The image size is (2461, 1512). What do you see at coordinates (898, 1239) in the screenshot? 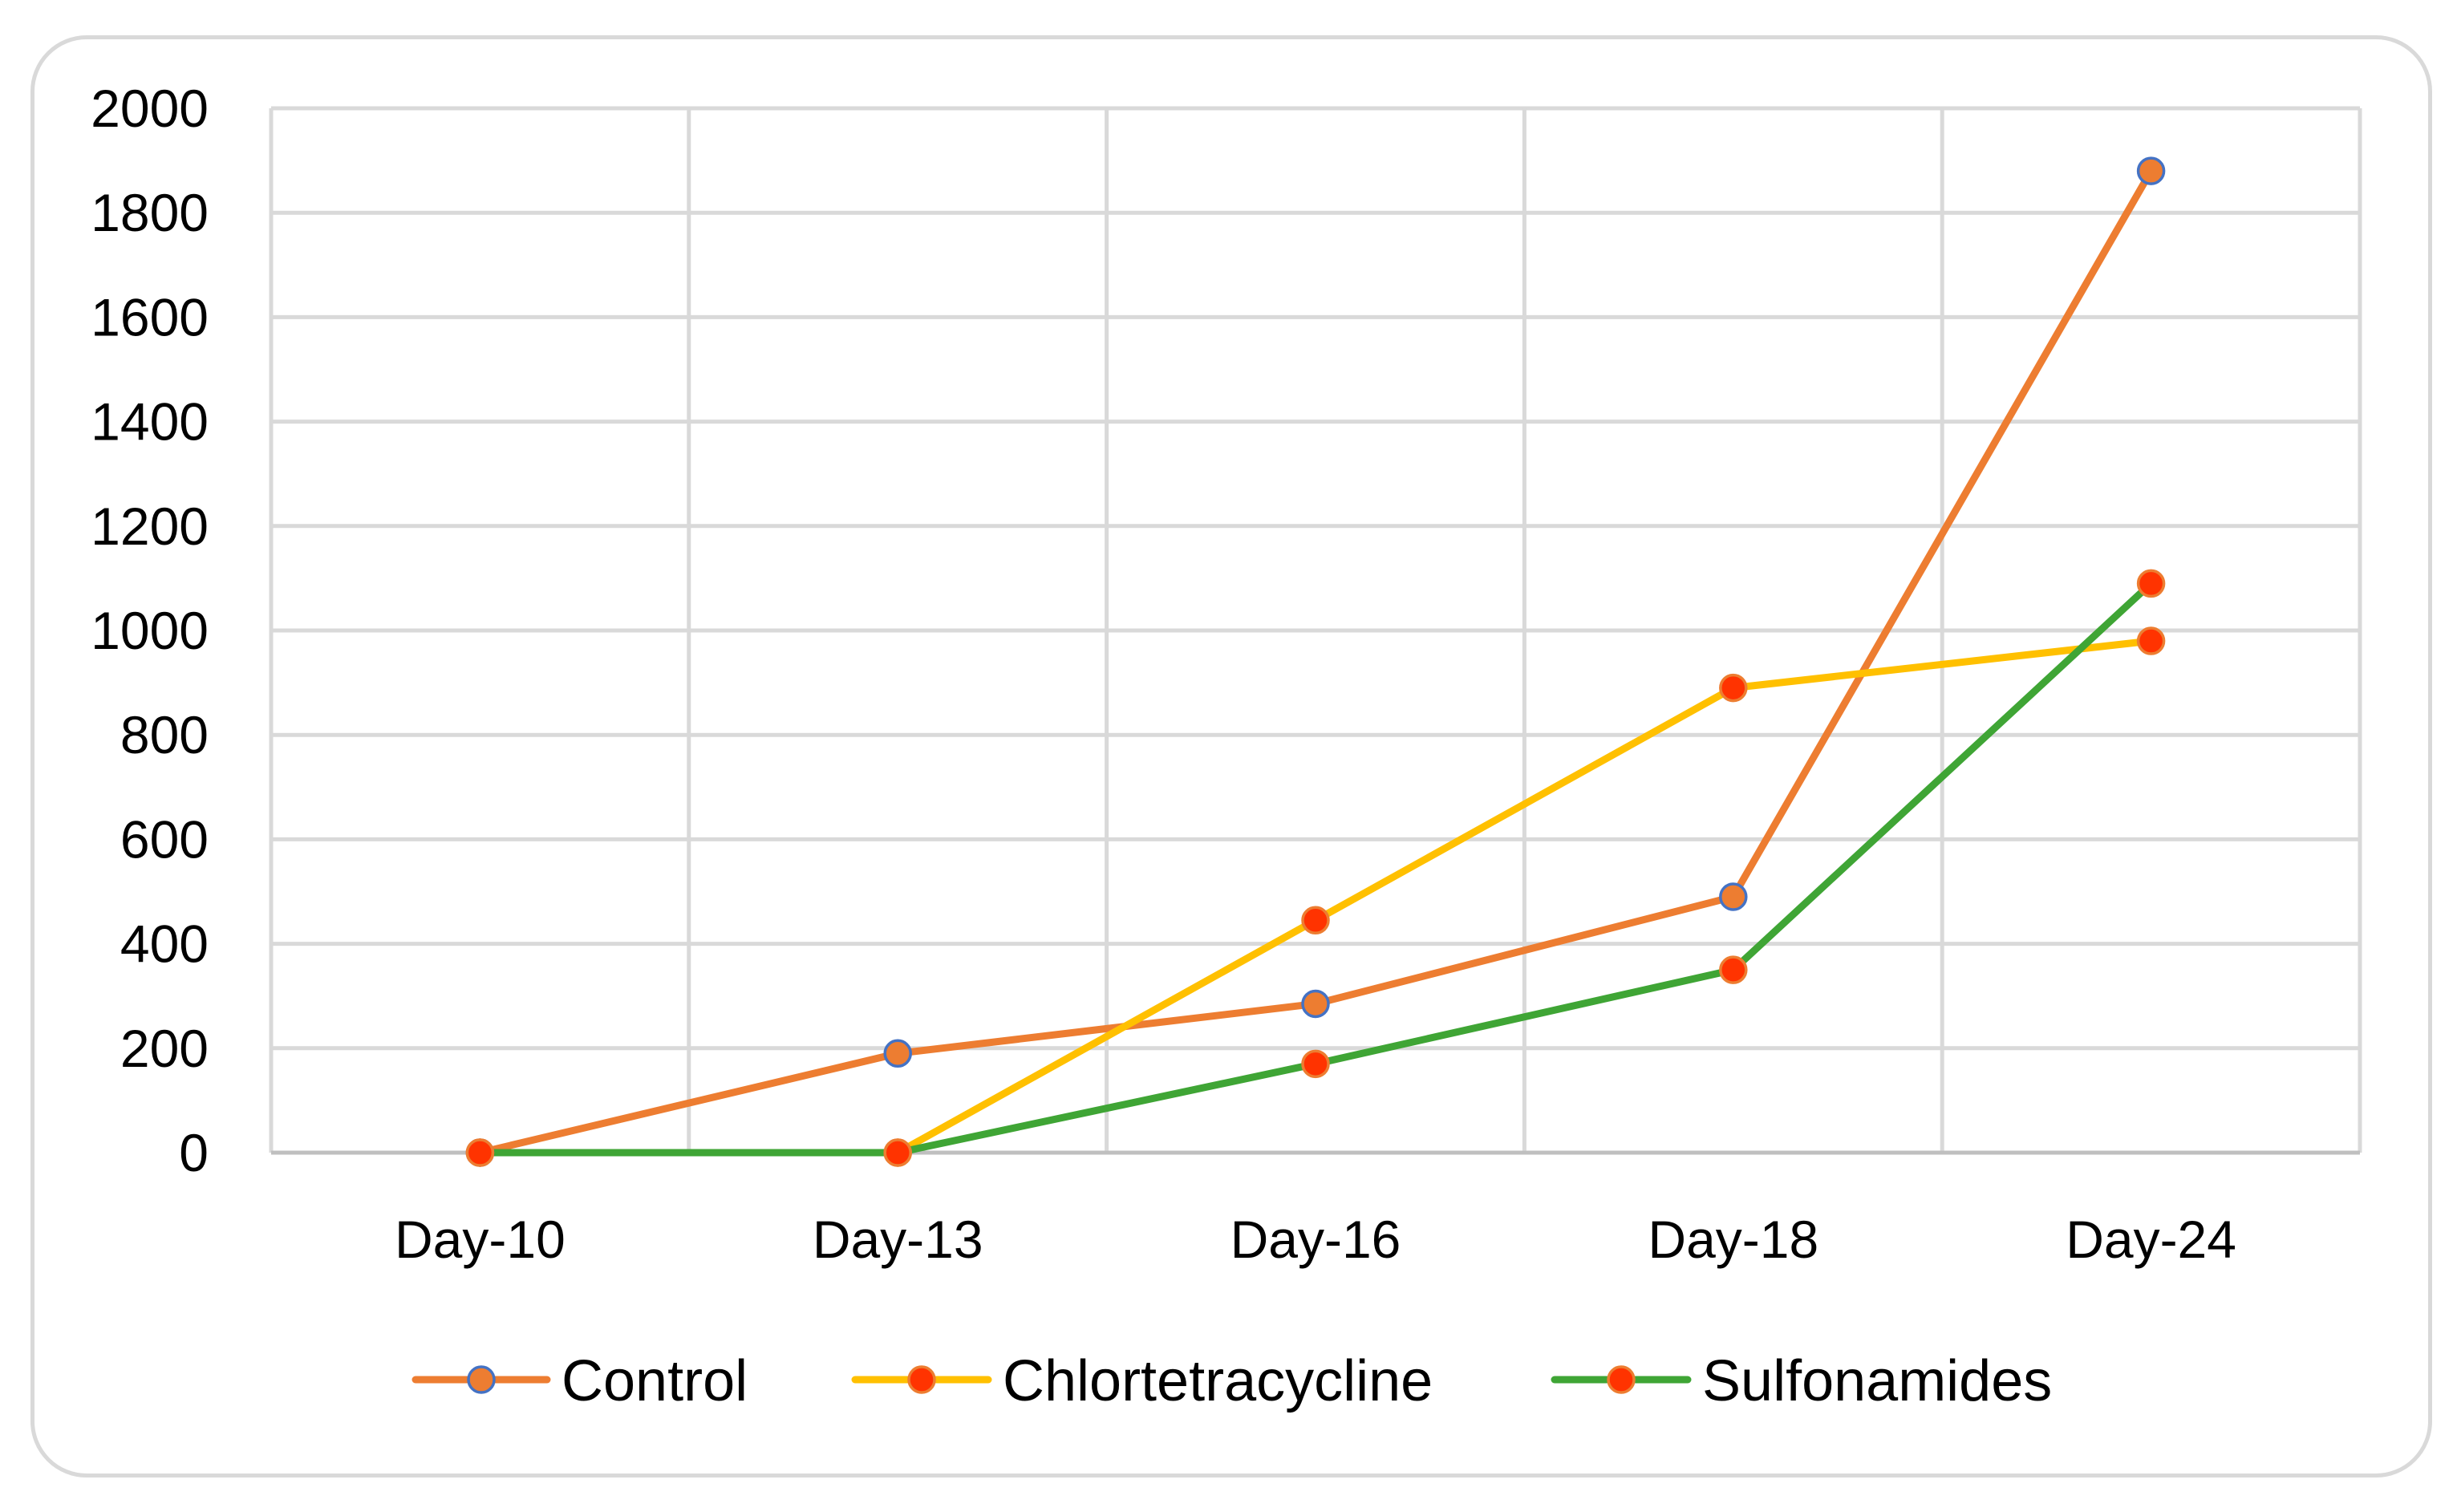
I see `x-tick-label: Day-13` at bounding box center [898, 1239].